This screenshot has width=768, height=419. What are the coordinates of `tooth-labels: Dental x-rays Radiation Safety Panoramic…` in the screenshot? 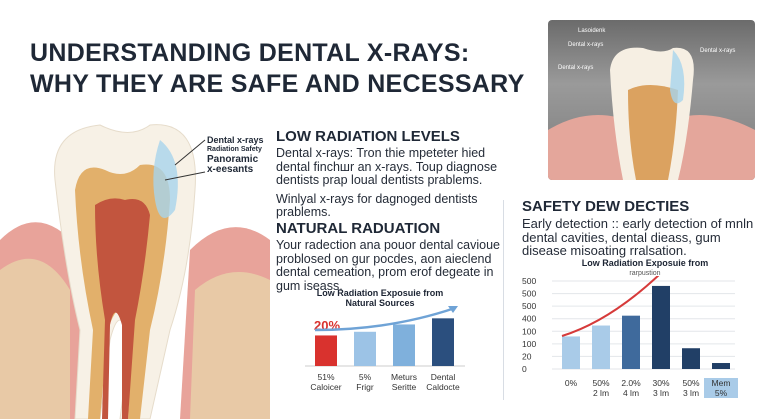 It's located at (235, 155).